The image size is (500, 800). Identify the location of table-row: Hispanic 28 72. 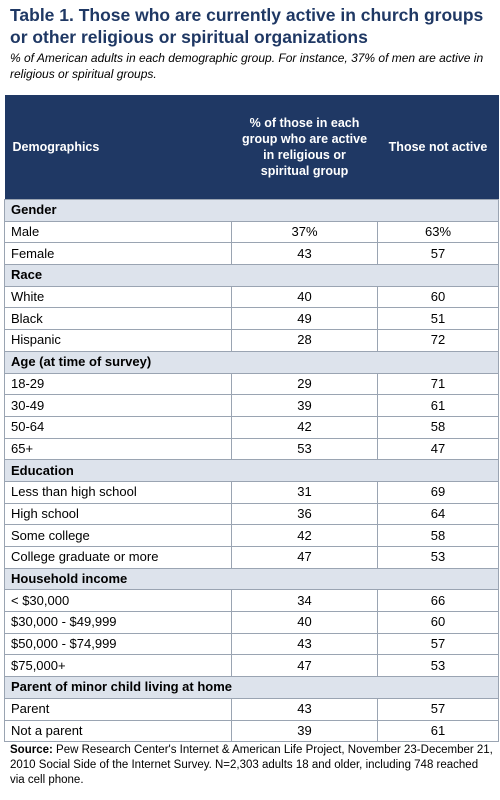
(251, 340).